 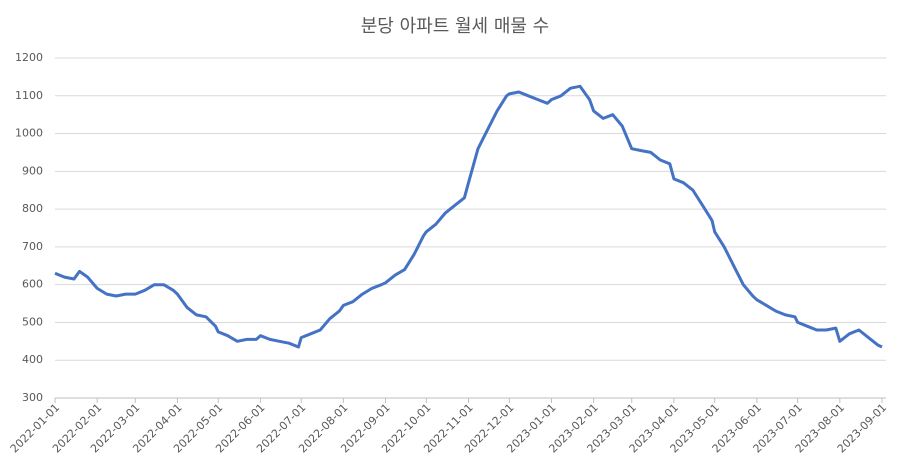 What do you see at coordinates (32, 246) in the screenshot?
I see `y-tick-label: 700` at bounding box center [32, 246].